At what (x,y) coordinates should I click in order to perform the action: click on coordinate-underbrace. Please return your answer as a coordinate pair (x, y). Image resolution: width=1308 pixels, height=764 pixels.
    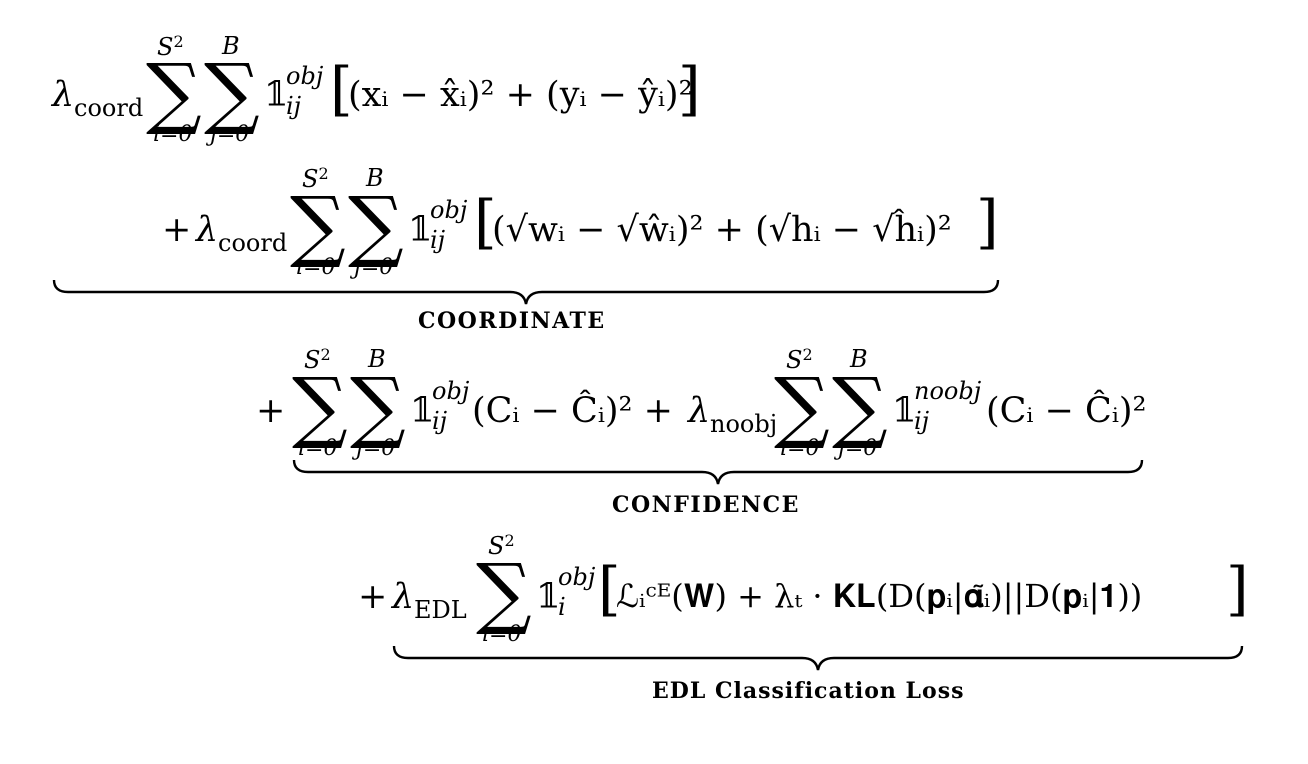
    Looking at the image, I should click on (526, 292).